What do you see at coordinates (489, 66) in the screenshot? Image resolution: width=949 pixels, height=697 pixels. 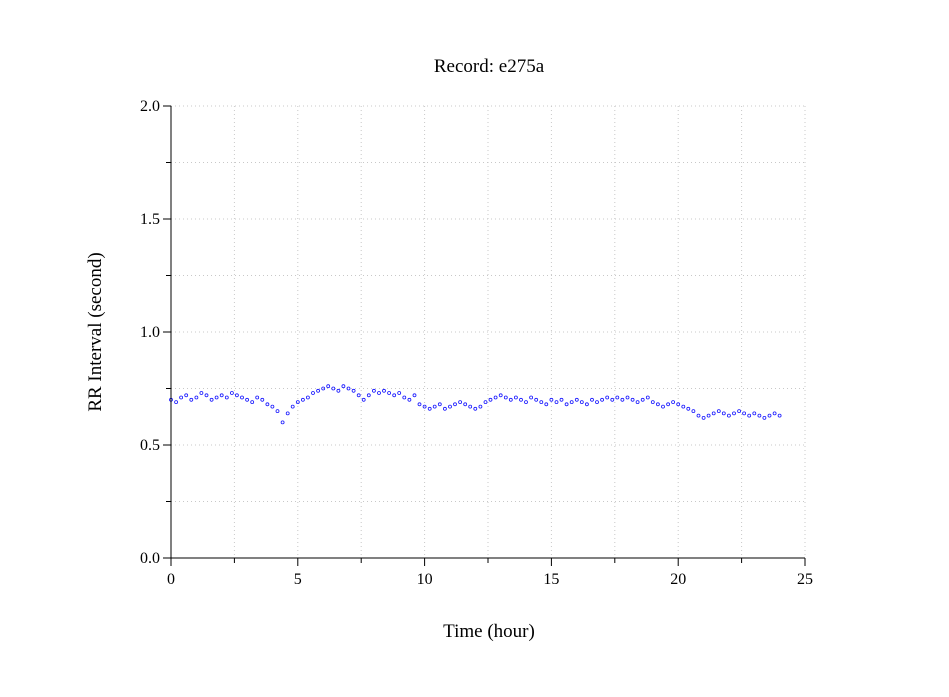 I see `chart-title: Record: e275a` at bounding box center [489, 66].